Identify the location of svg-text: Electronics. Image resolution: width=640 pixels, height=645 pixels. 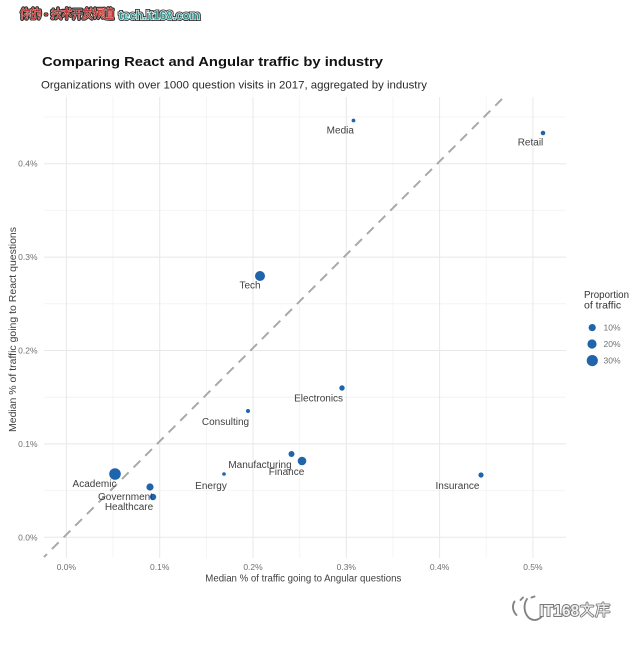
(318, 398).